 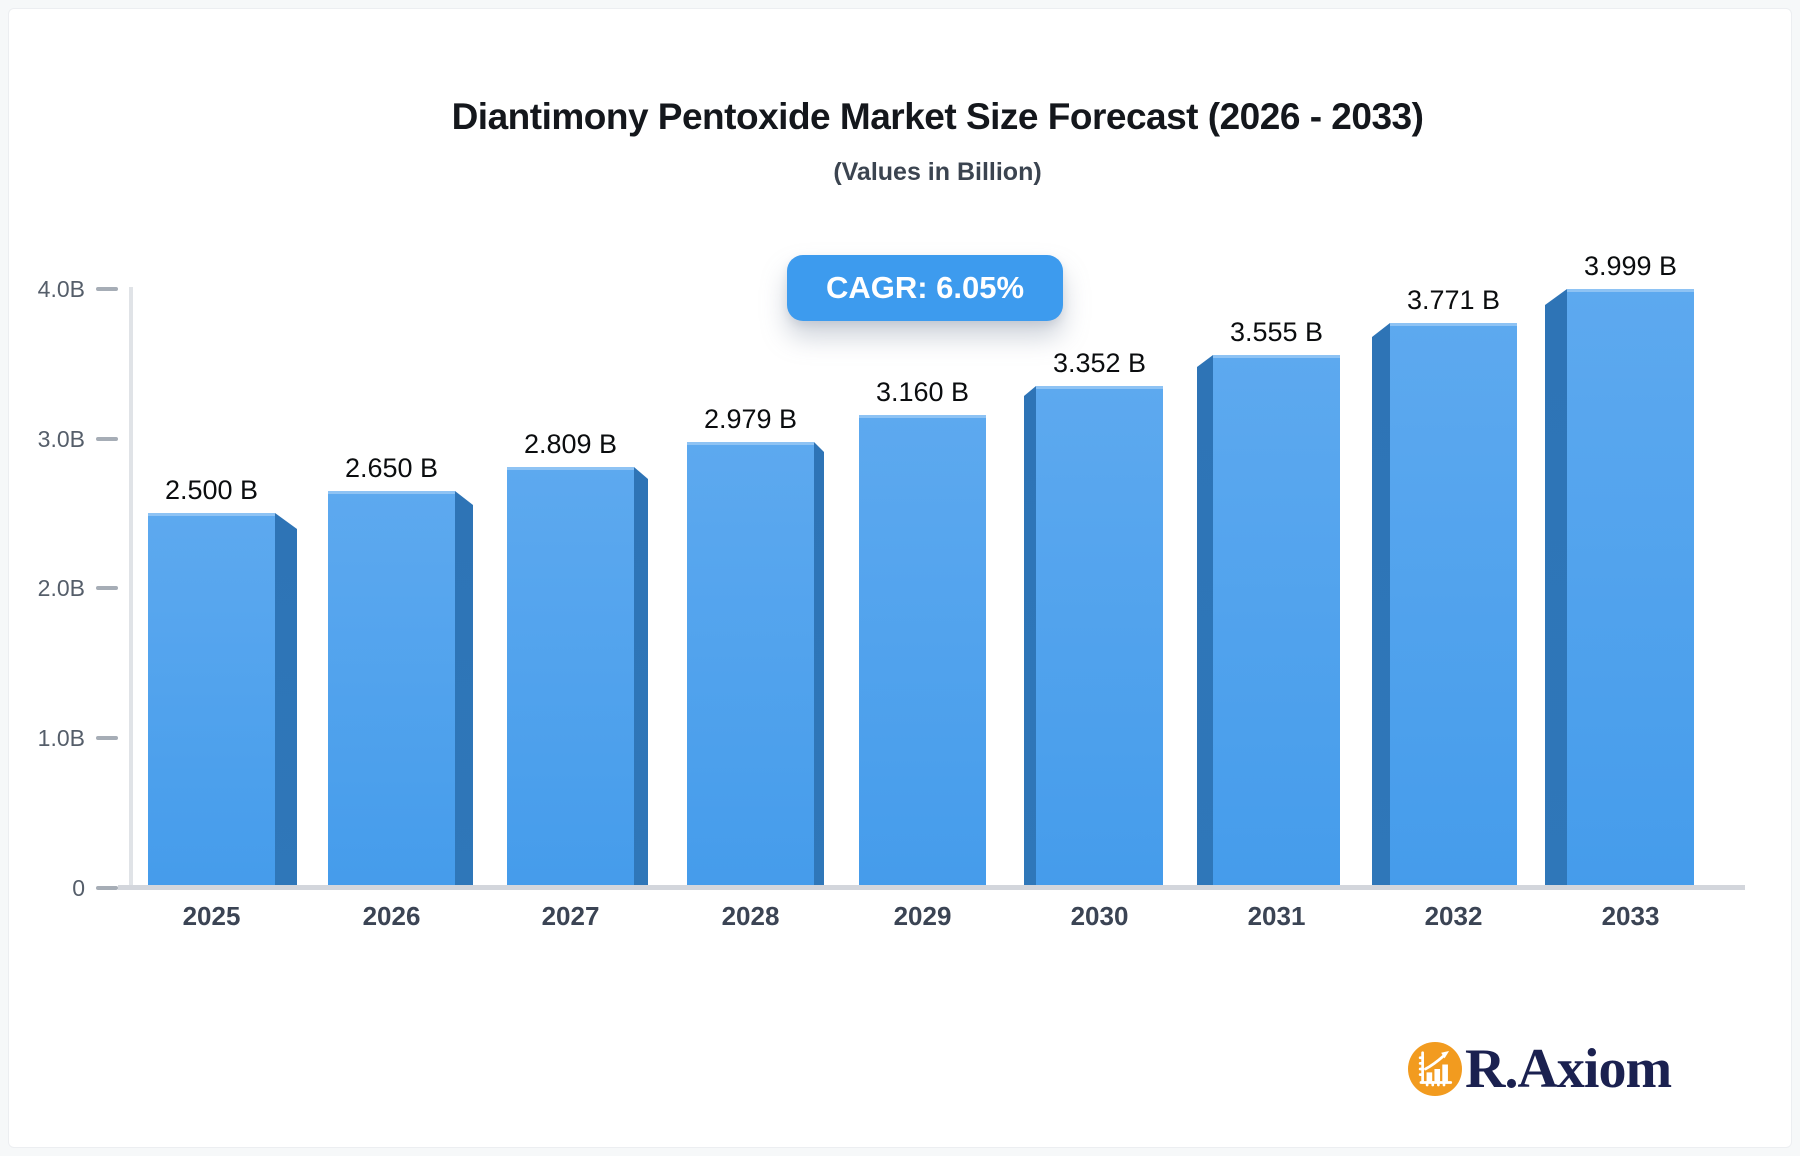 I want to click on x-axis-baseline, so click(x=931, y=887).